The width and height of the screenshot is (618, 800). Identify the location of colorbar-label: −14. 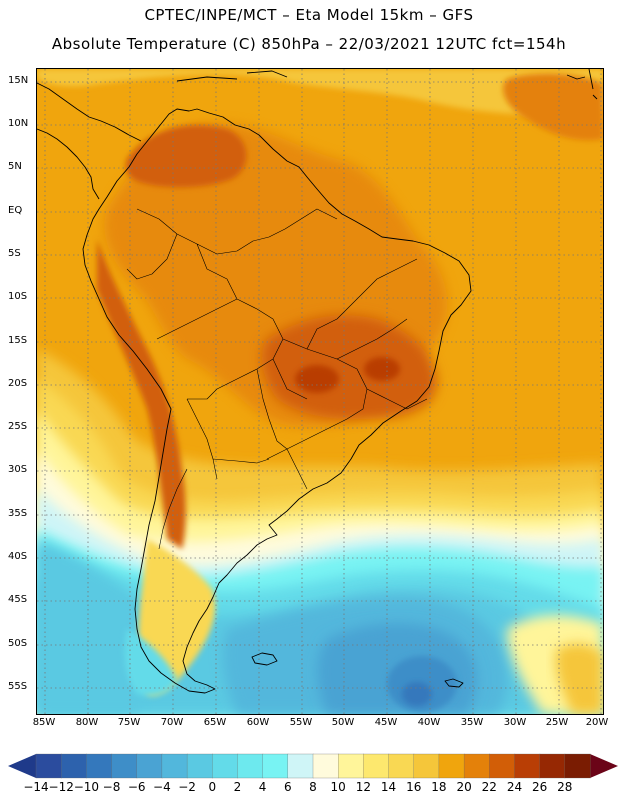
(36, 787).